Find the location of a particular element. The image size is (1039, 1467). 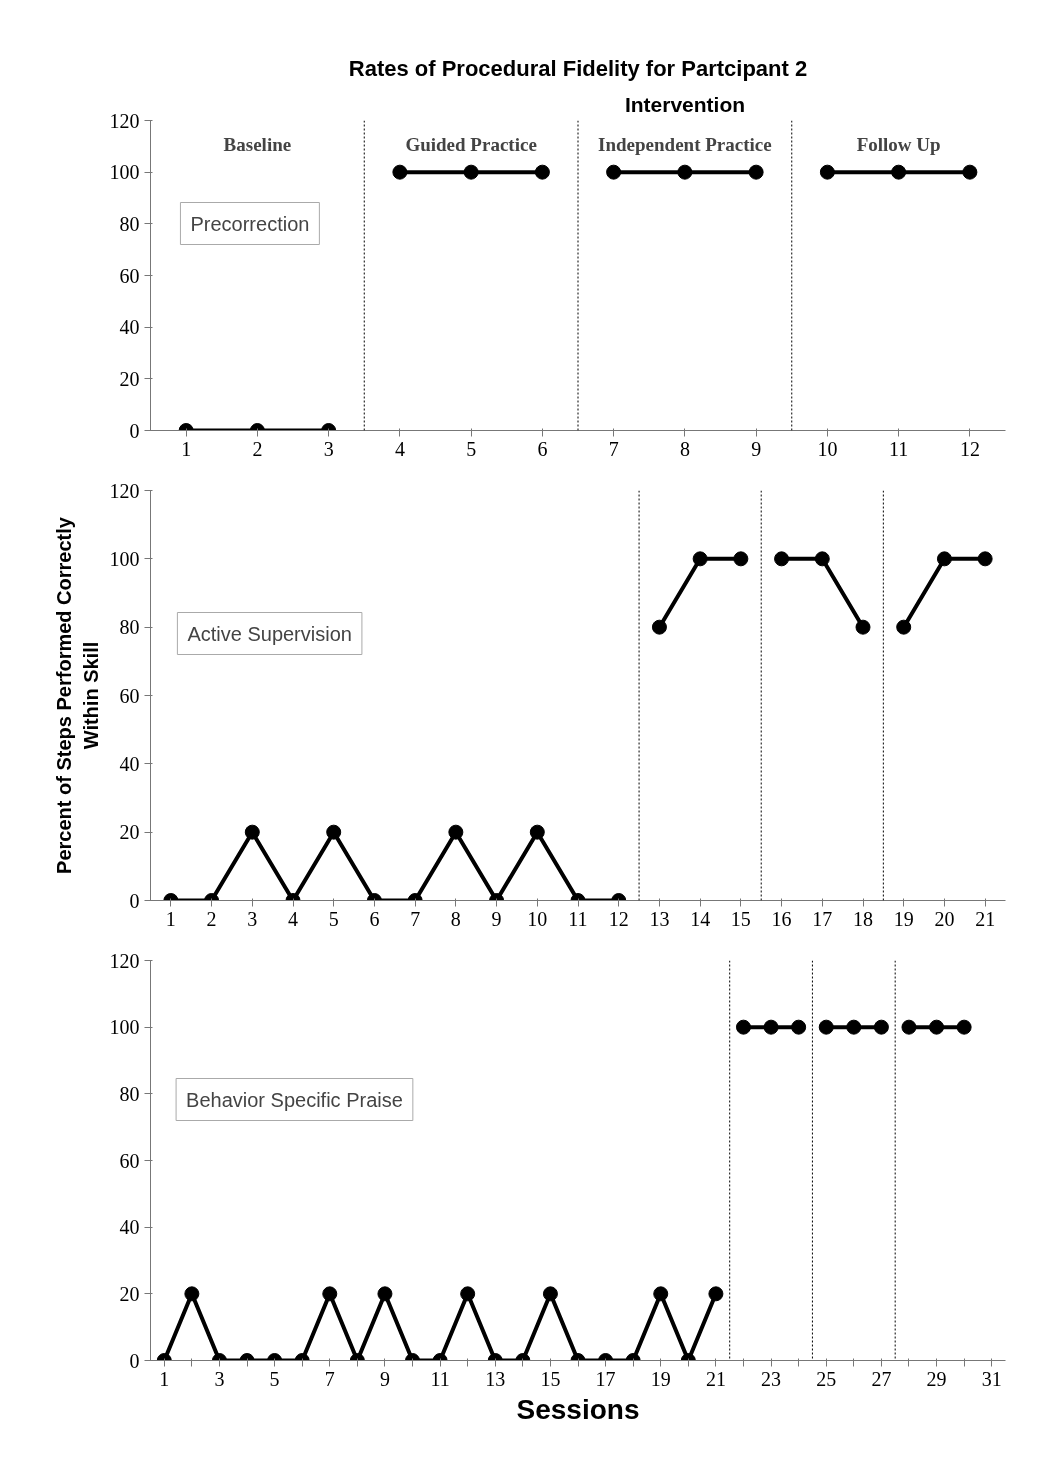

text: Intervention is located at coordinates (685, 104).